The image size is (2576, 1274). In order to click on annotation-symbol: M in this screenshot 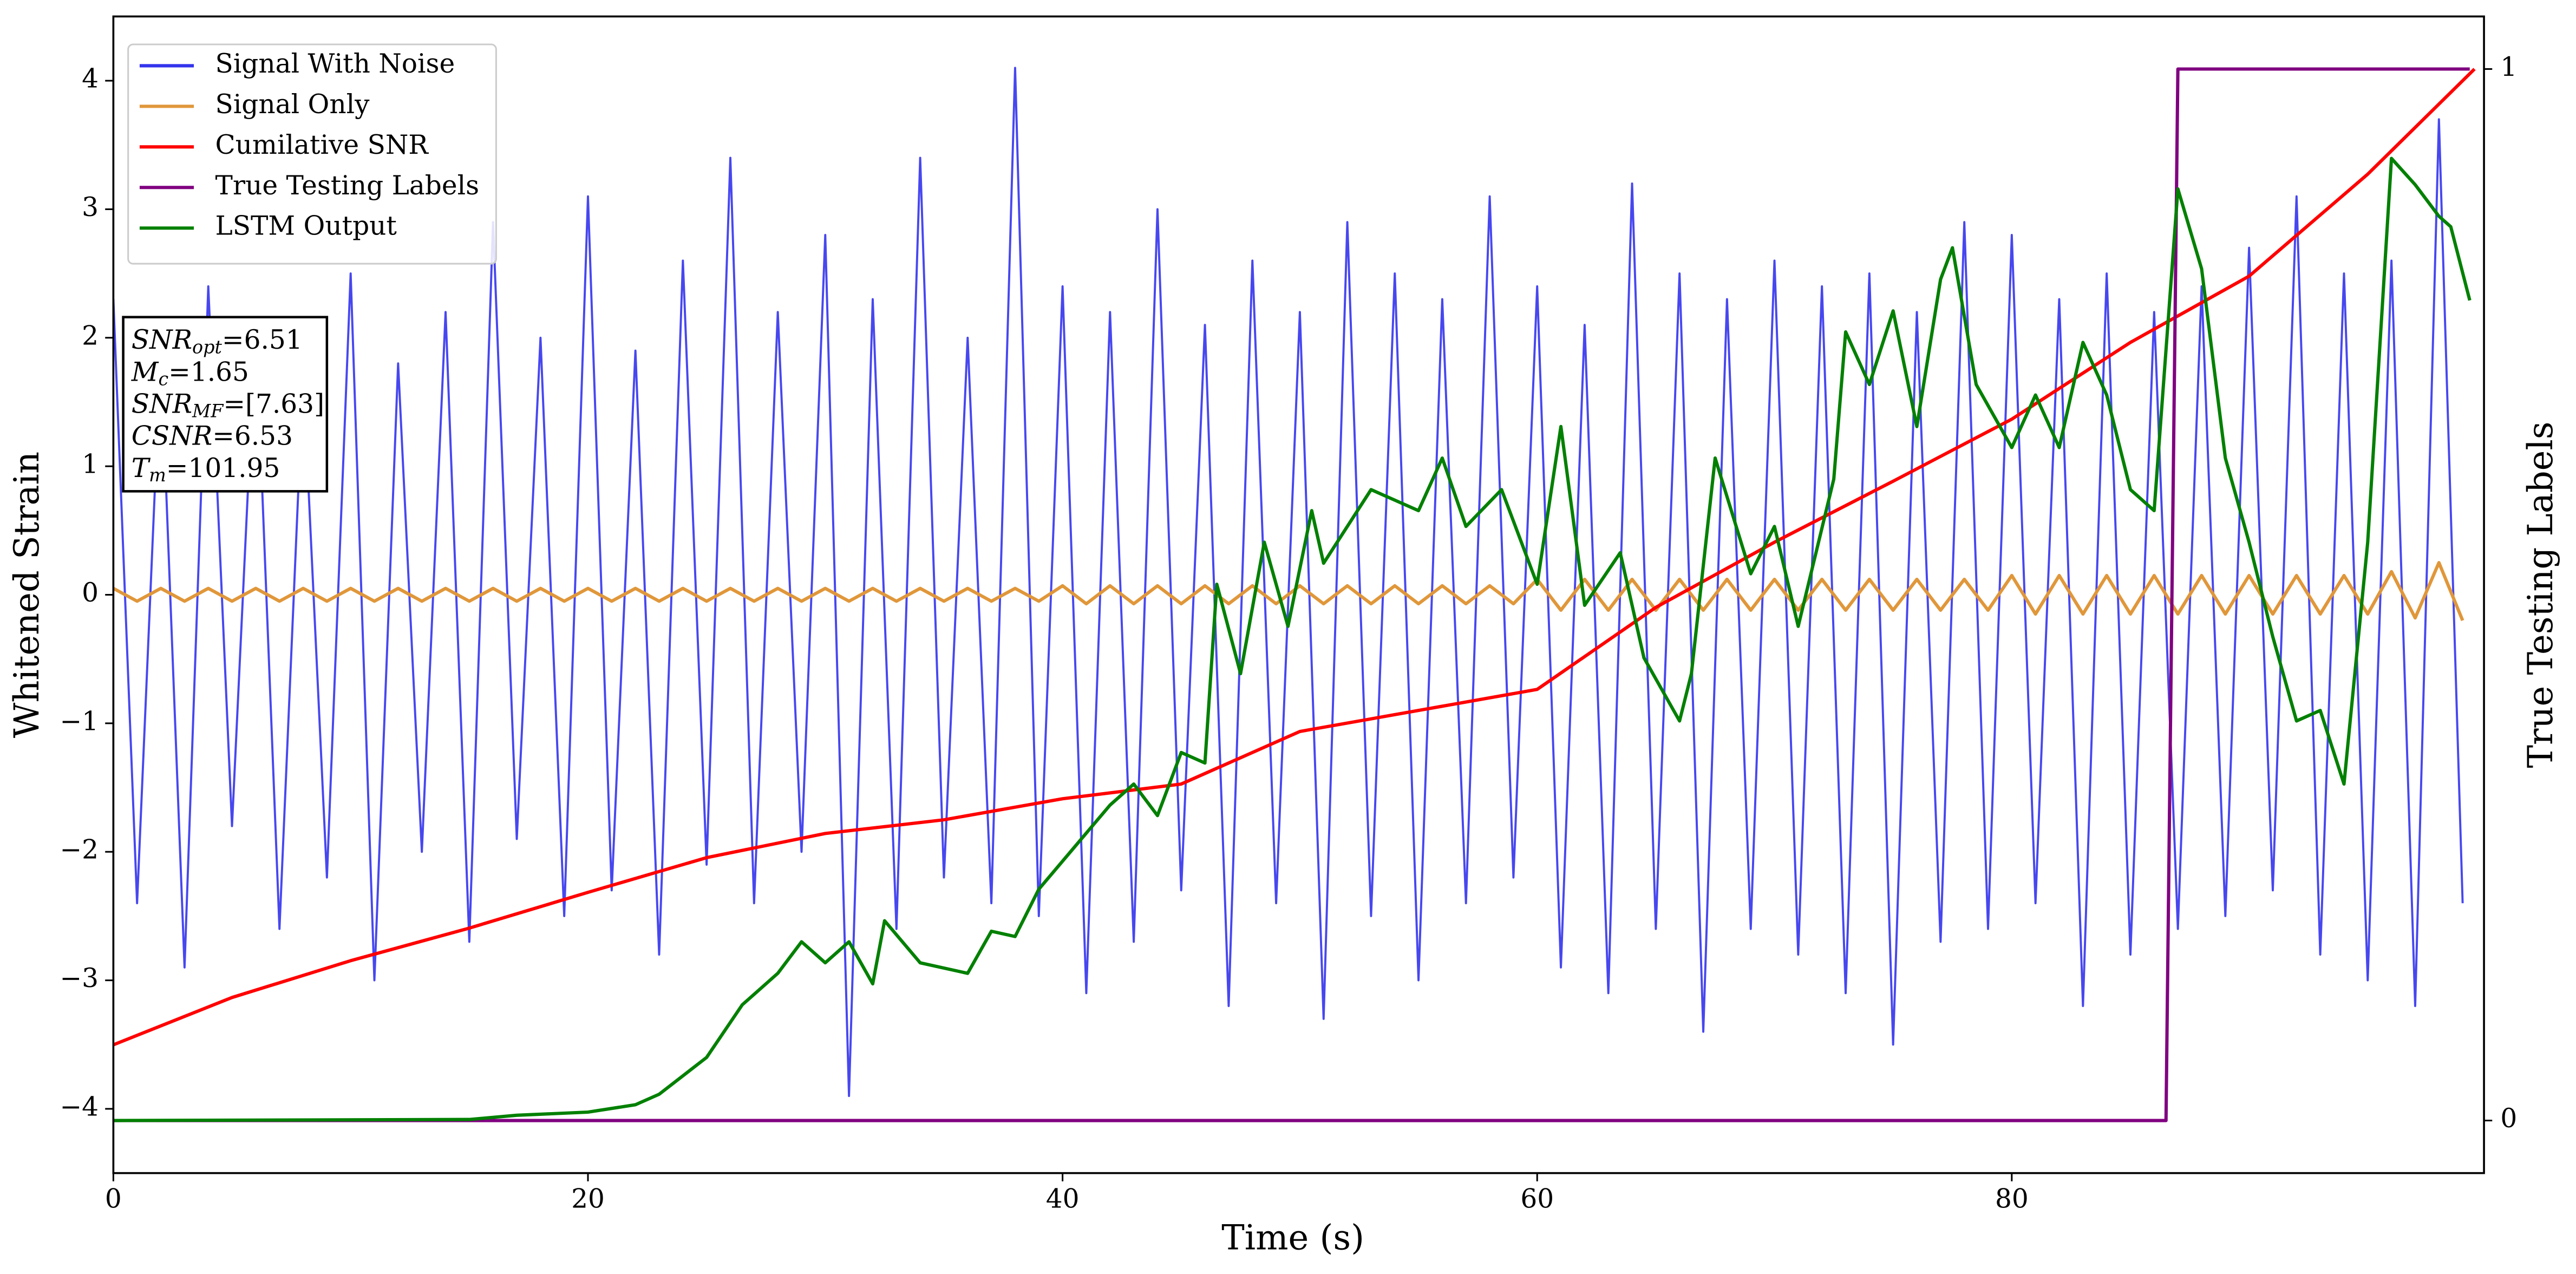, I will do `click(145, 372)`.